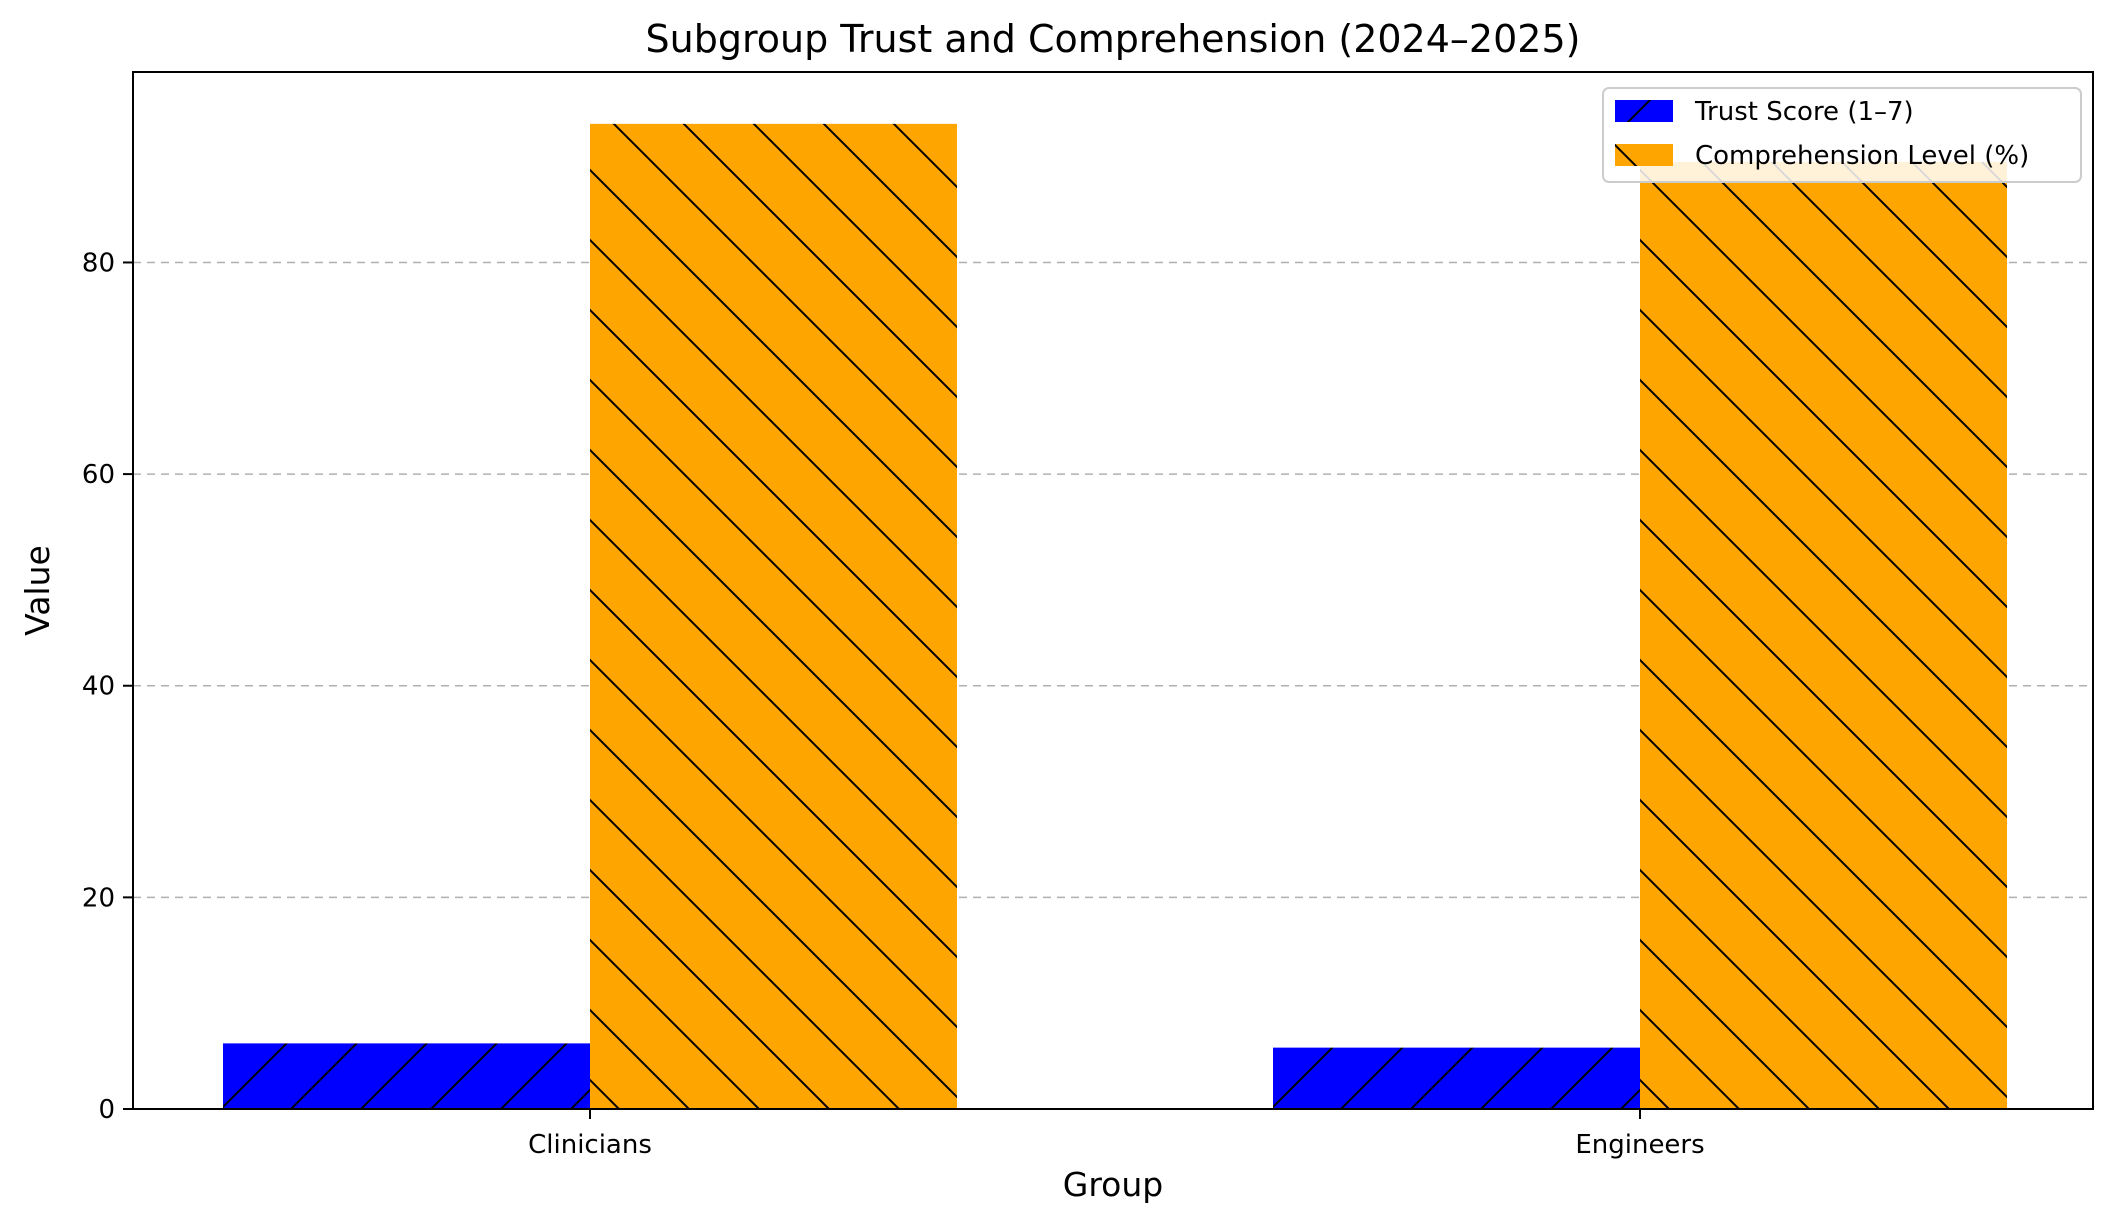 Image resolution: width=2117 pixels, height=1226 pixels. I want to click on y-tick-label: 20, so click(98, 898).